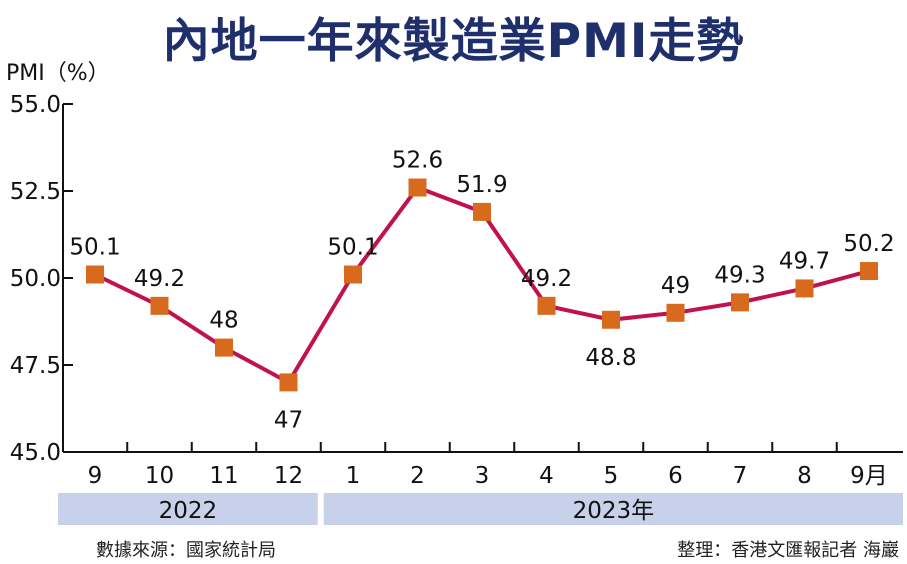 This screenshot has width=907, height=564. Describe the element at coordinates (35, 192) in the screenshot. I see `y-tick-label: 52.5` at that location.